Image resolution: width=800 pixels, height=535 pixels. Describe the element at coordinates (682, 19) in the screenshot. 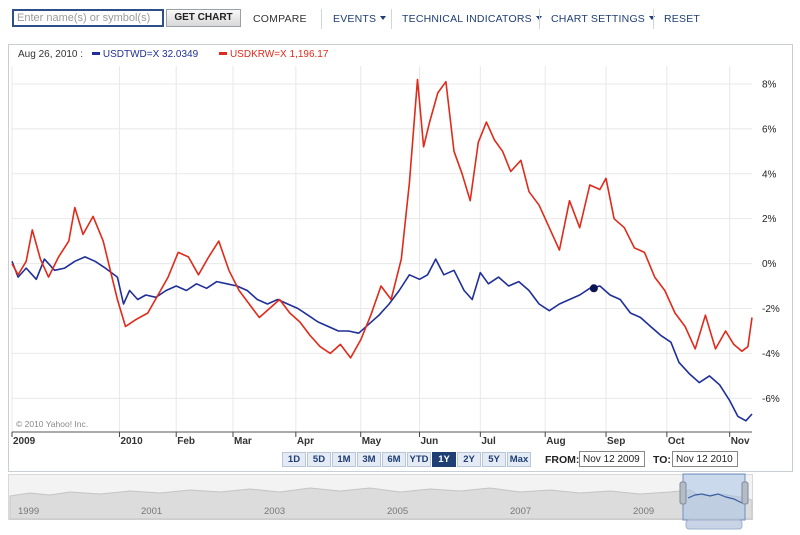

I see `reset-link: RESET` at that location.